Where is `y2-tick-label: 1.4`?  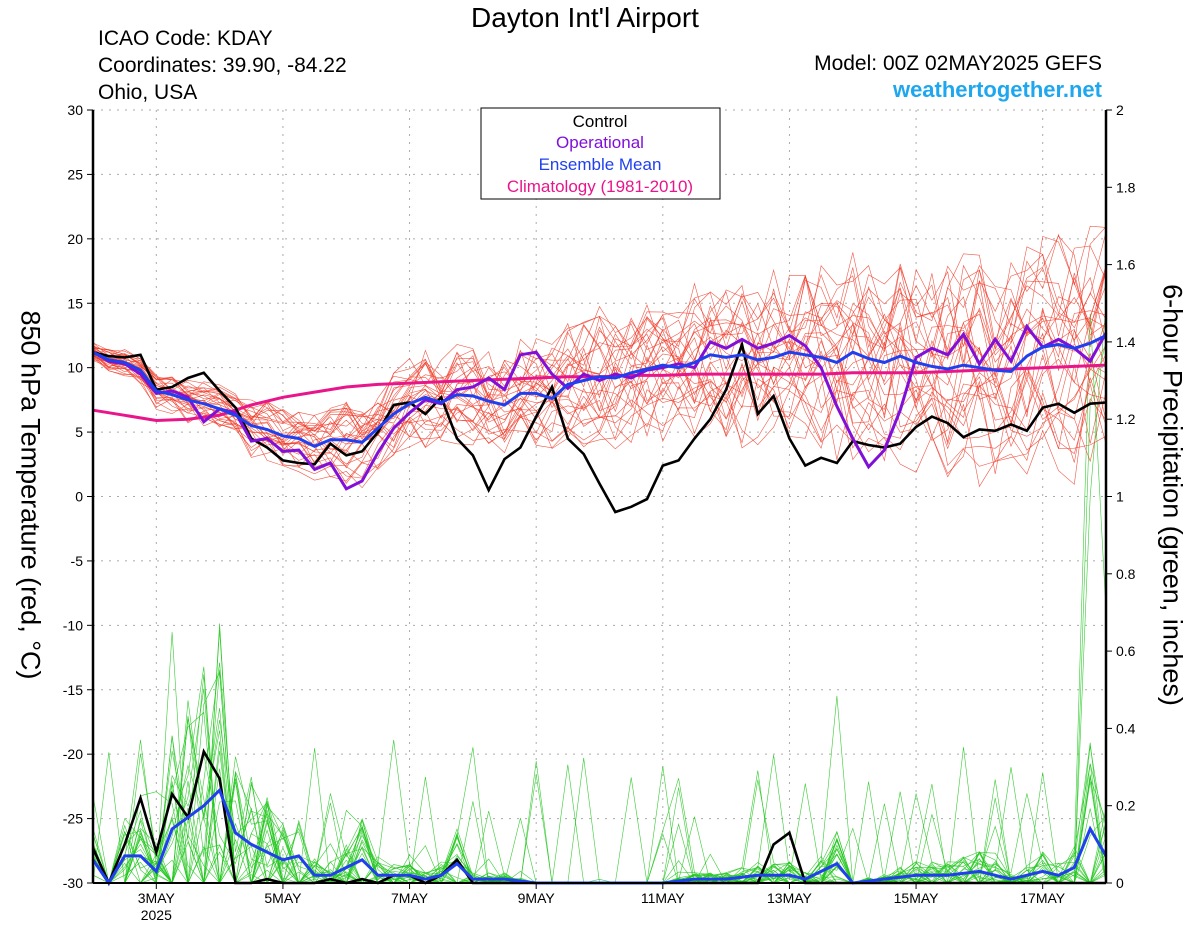
y2-tick-label: 1.4 is located at coordinates (1126, 342).